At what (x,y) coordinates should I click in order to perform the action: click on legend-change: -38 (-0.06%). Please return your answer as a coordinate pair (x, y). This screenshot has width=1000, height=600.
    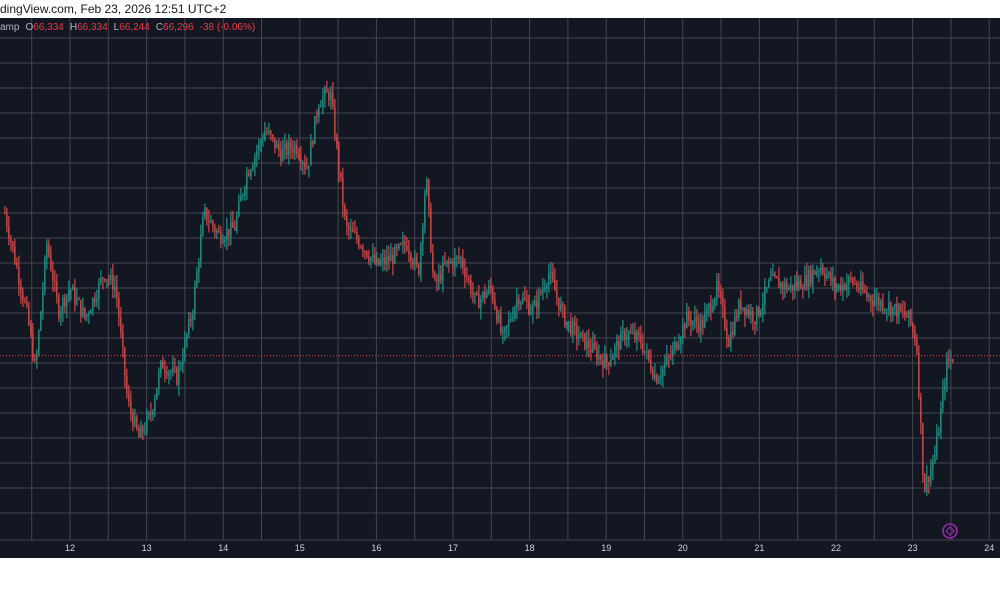
    Looking at the image, I should click on (227, 27).